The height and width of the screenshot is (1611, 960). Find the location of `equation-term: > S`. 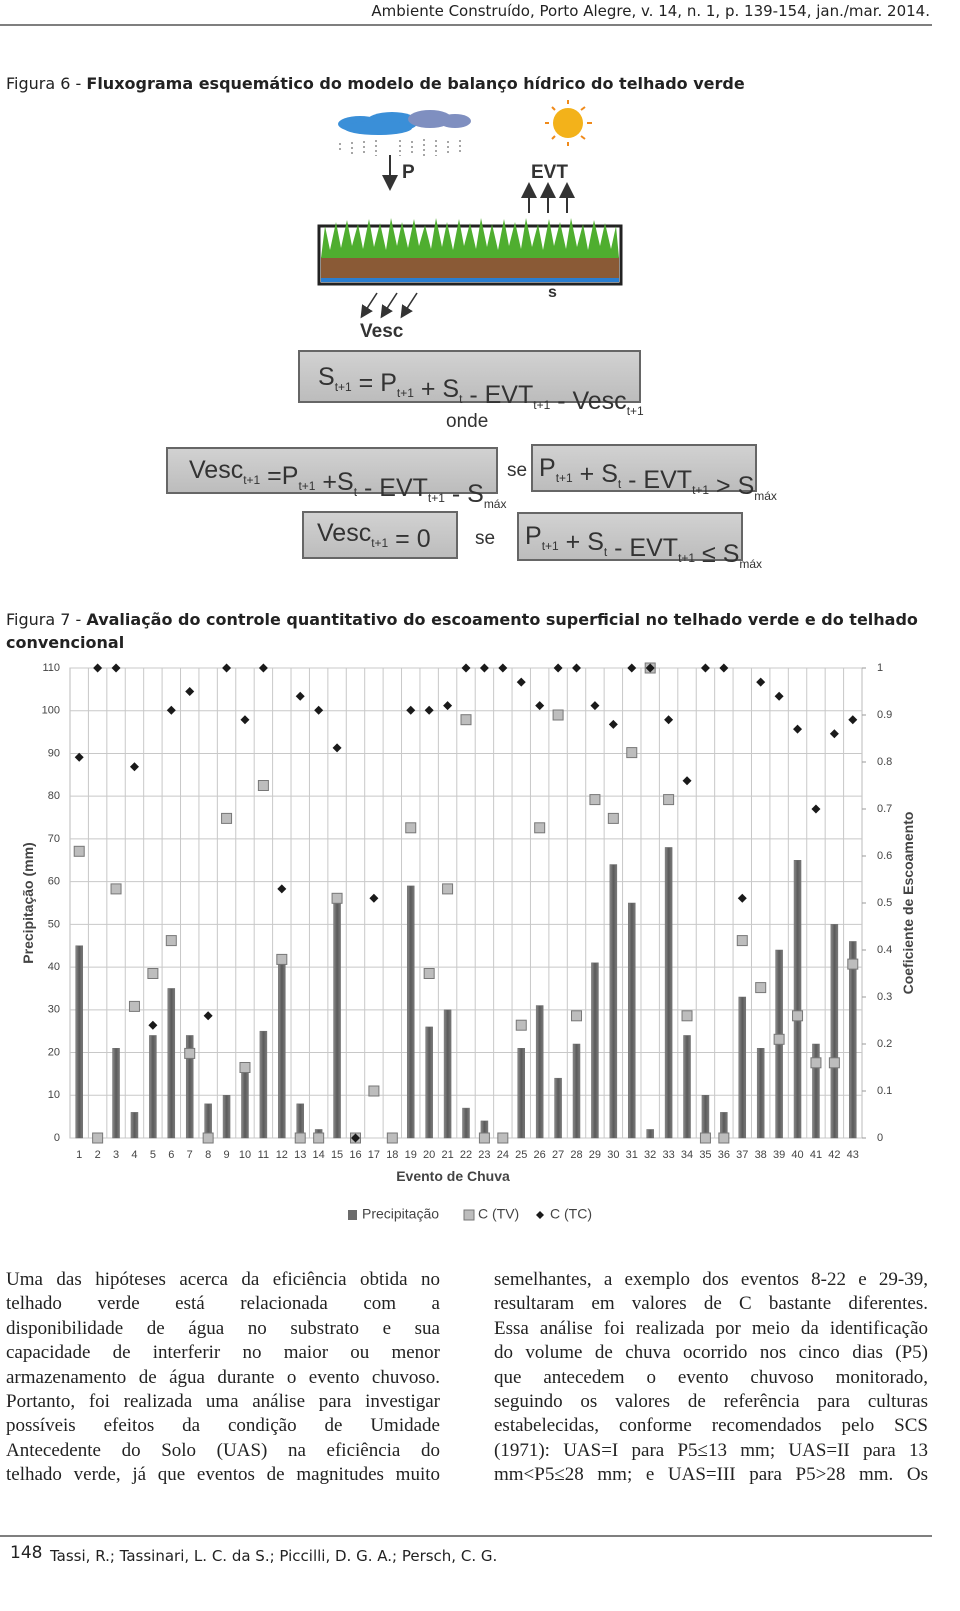

equation-term: > S is located at coordinates (731, 486).